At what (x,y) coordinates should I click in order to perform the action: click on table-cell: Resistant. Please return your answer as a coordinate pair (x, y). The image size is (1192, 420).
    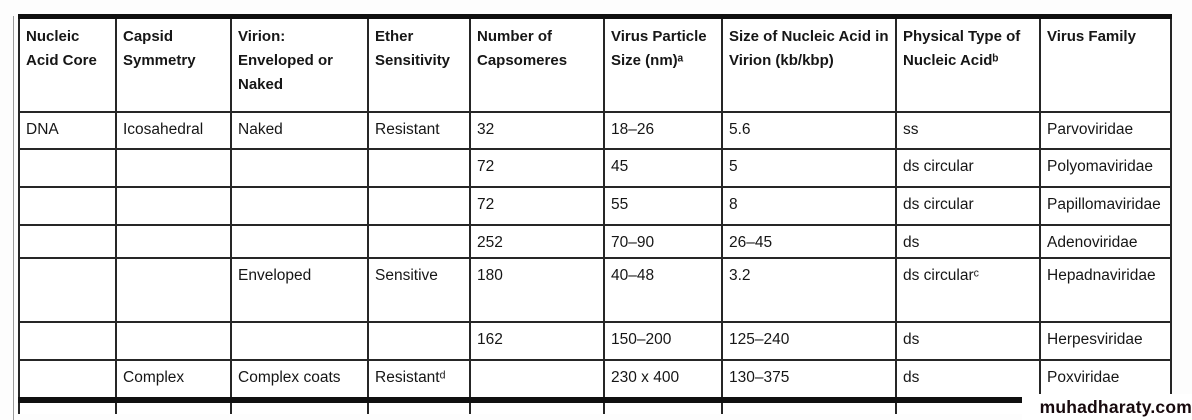
    Looking at the image, I should click on (419, 130).